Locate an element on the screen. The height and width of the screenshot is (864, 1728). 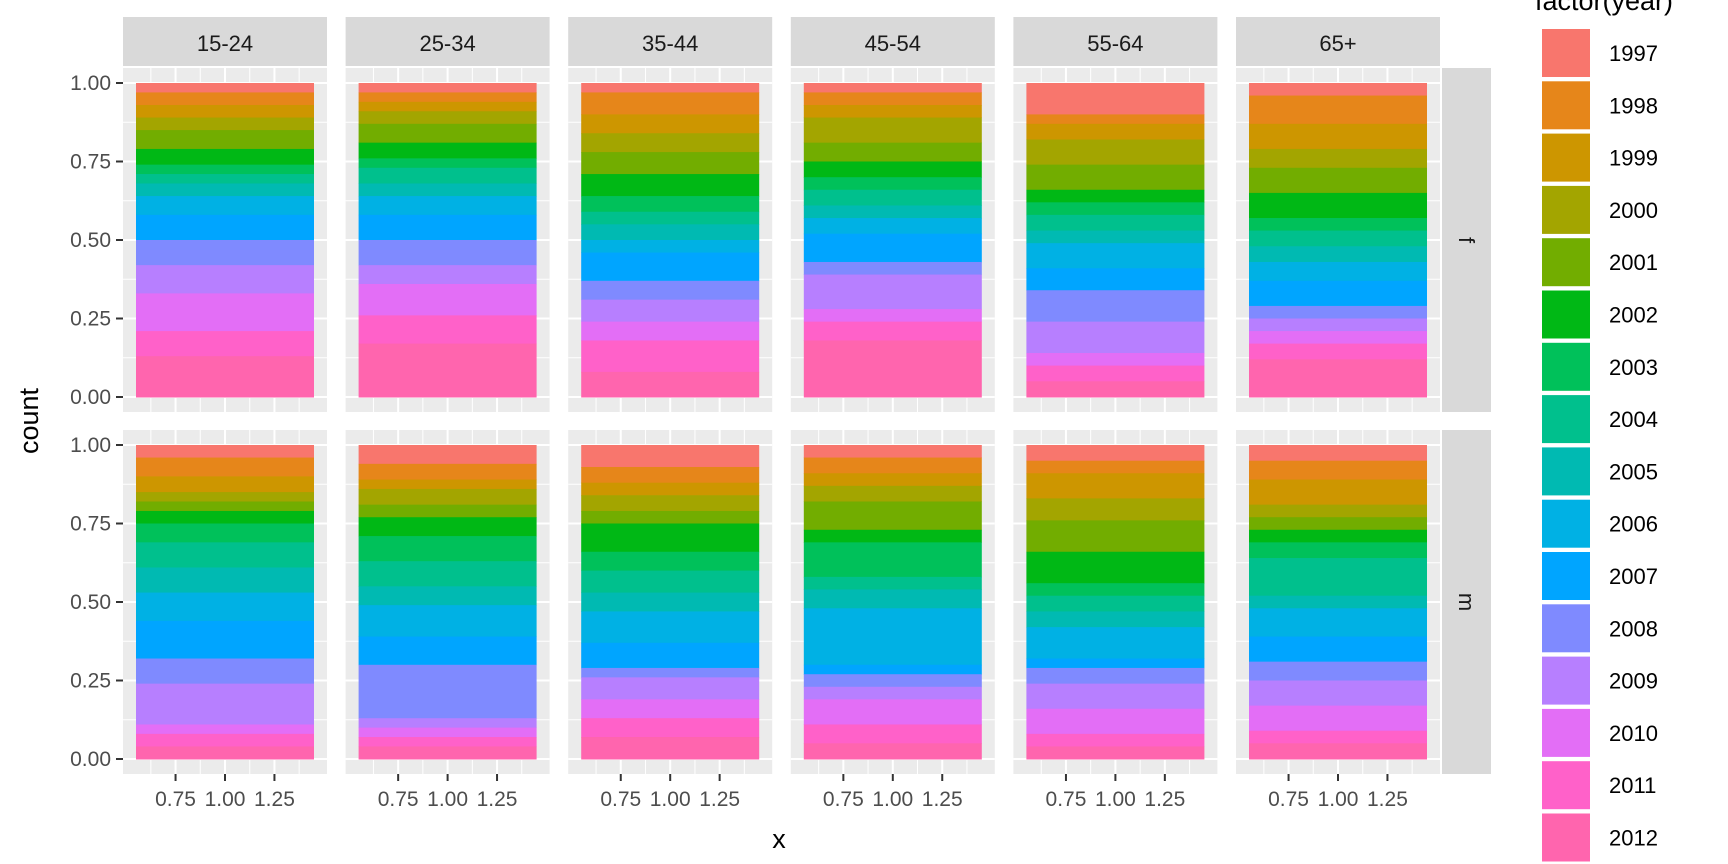
y-tick-label: 1.00 is located at coordinates (90, 83).